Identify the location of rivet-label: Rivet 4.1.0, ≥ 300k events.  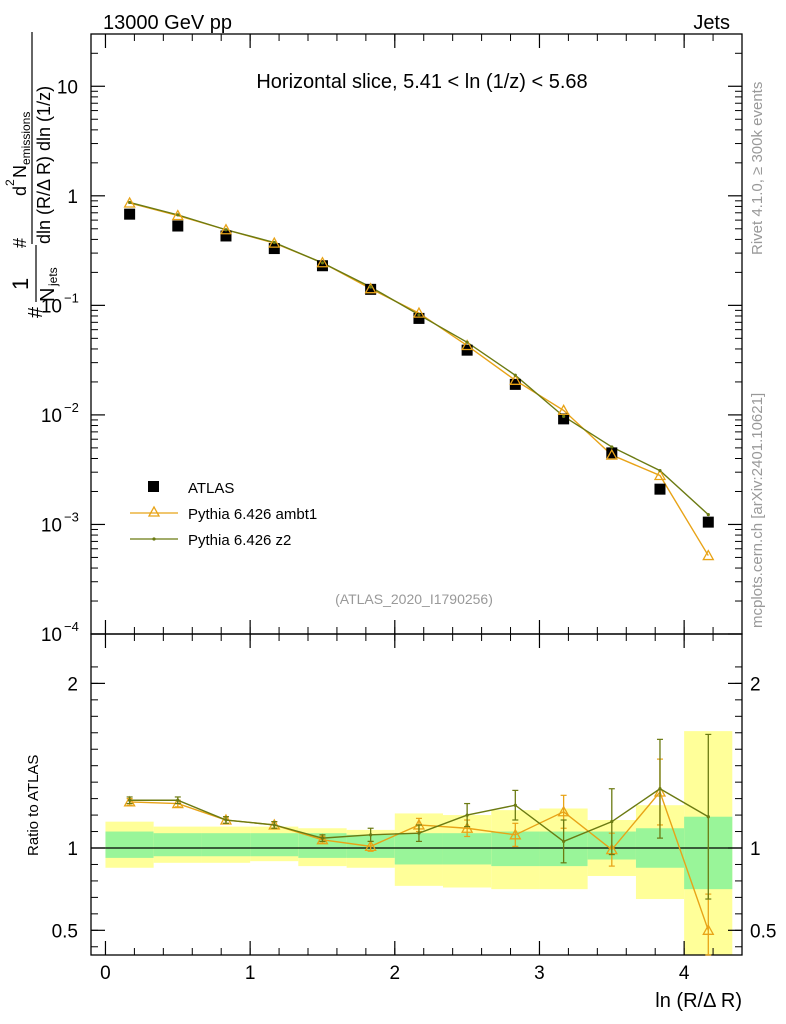
(757, 168).